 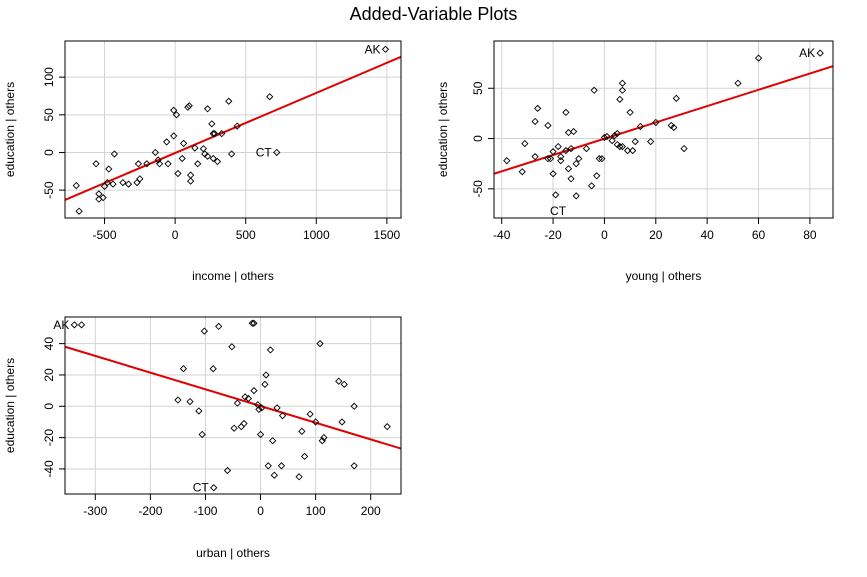 I want to click on fit-line, so click(x=663, y=120).